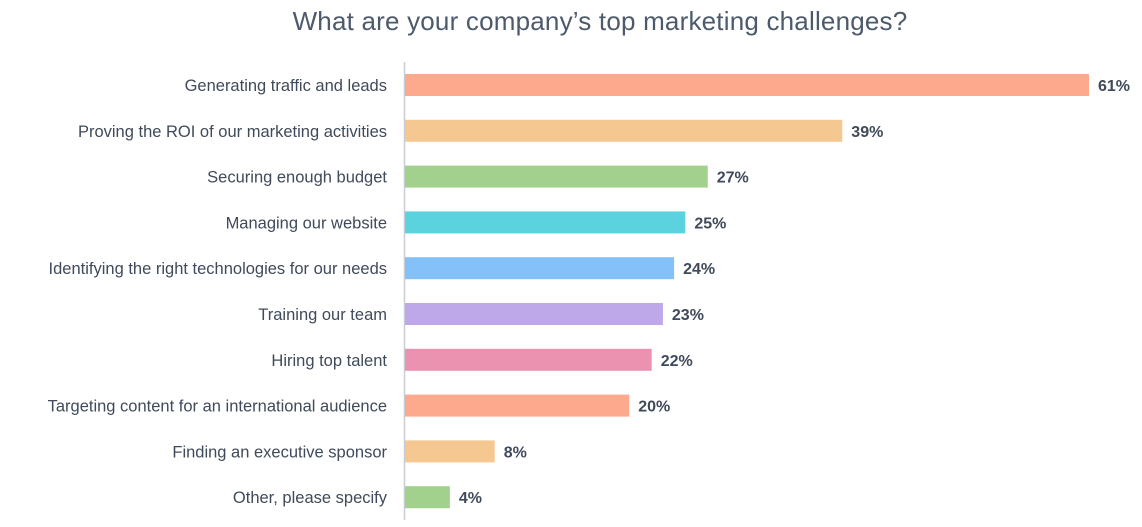 The width and height of the screenshot is (1142, 527). I want to click on category-label: Managing our website, so click(306, 223).